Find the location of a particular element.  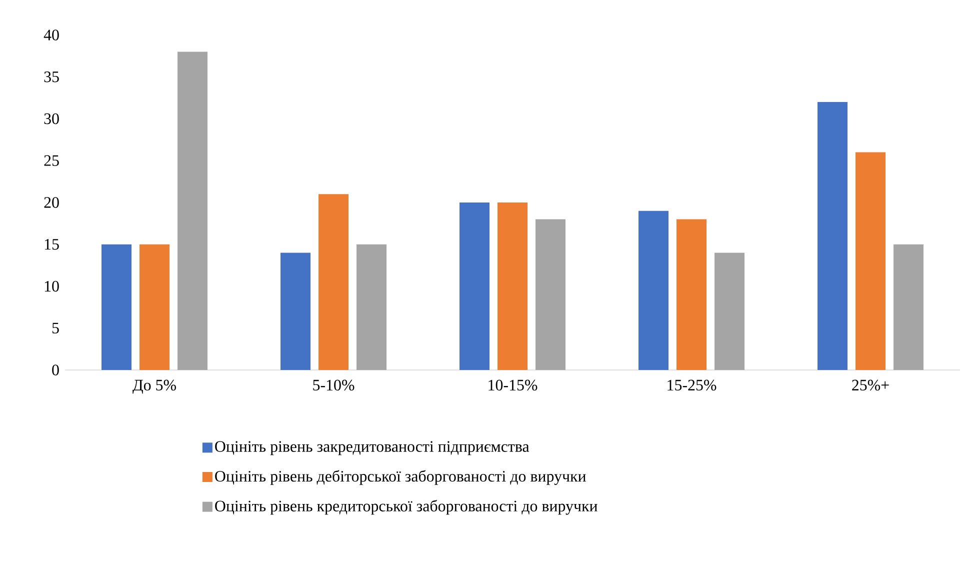

y-tick-label: 30 is located at coordinates (51, 118).